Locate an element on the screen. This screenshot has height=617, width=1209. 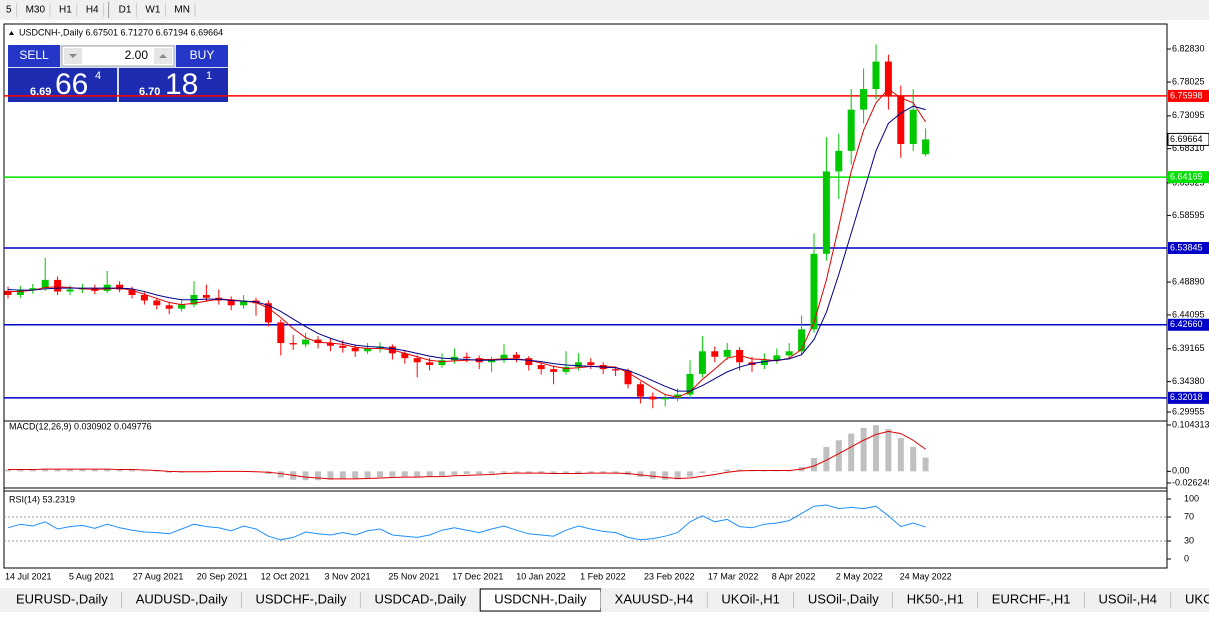
level-label: 6.42660 is located at coordinates (1186, 324).